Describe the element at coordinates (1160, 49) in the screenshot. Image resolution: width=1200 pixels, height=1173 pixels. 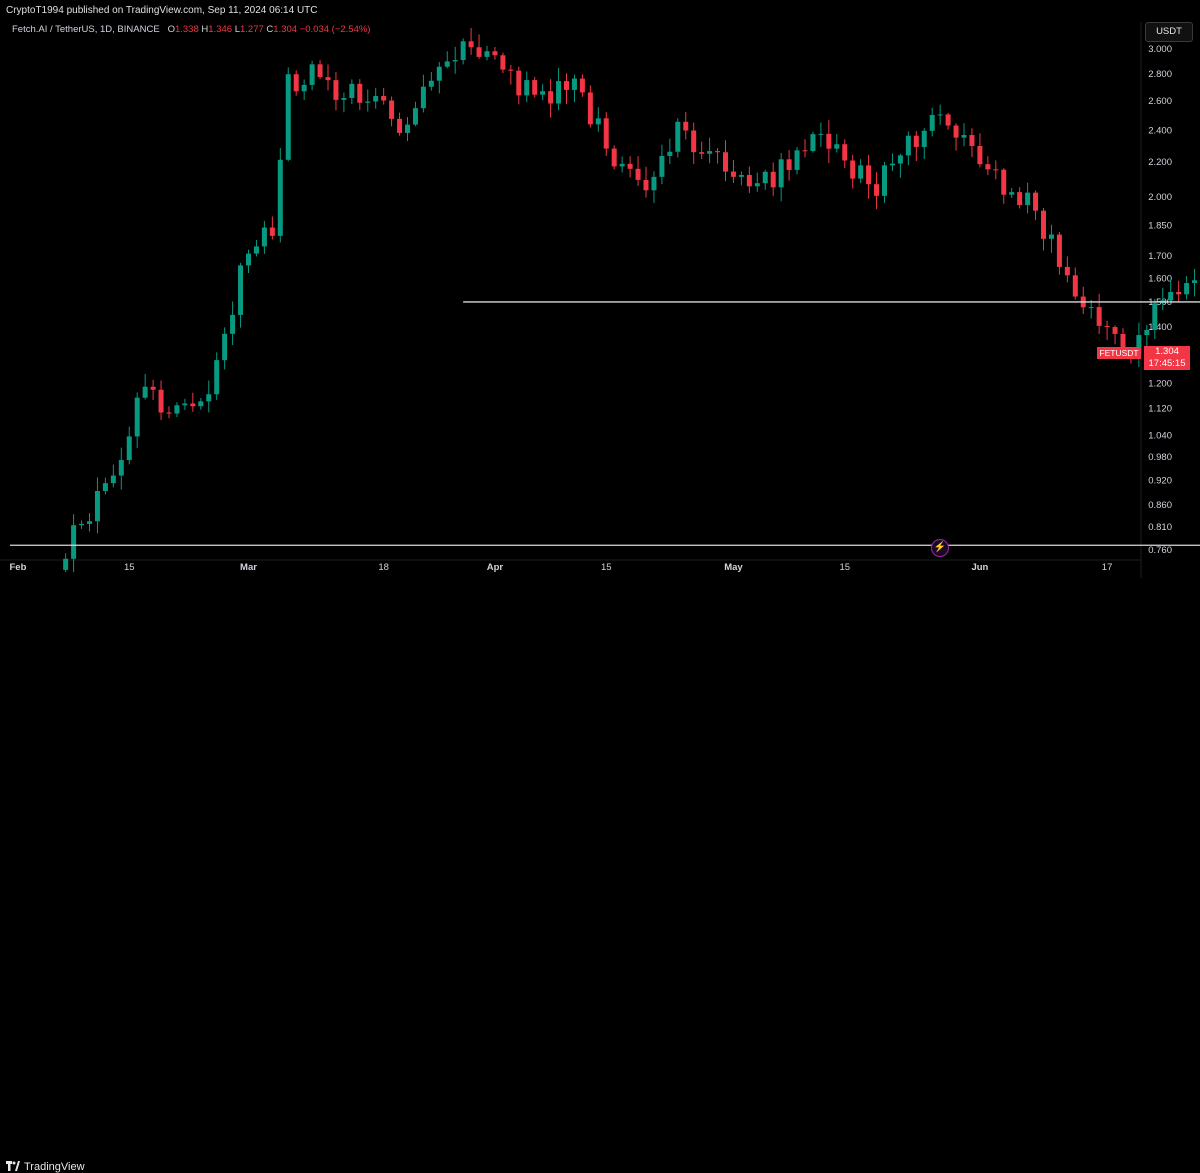
I see `y-tick-label: 3.000` at that location.